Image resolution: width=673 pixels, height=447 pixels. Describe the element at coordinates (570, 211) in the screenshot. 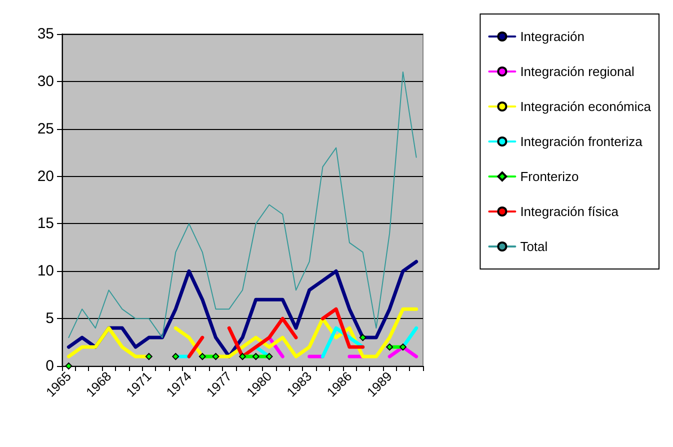

I see `legend-label: Integración física` at that location.